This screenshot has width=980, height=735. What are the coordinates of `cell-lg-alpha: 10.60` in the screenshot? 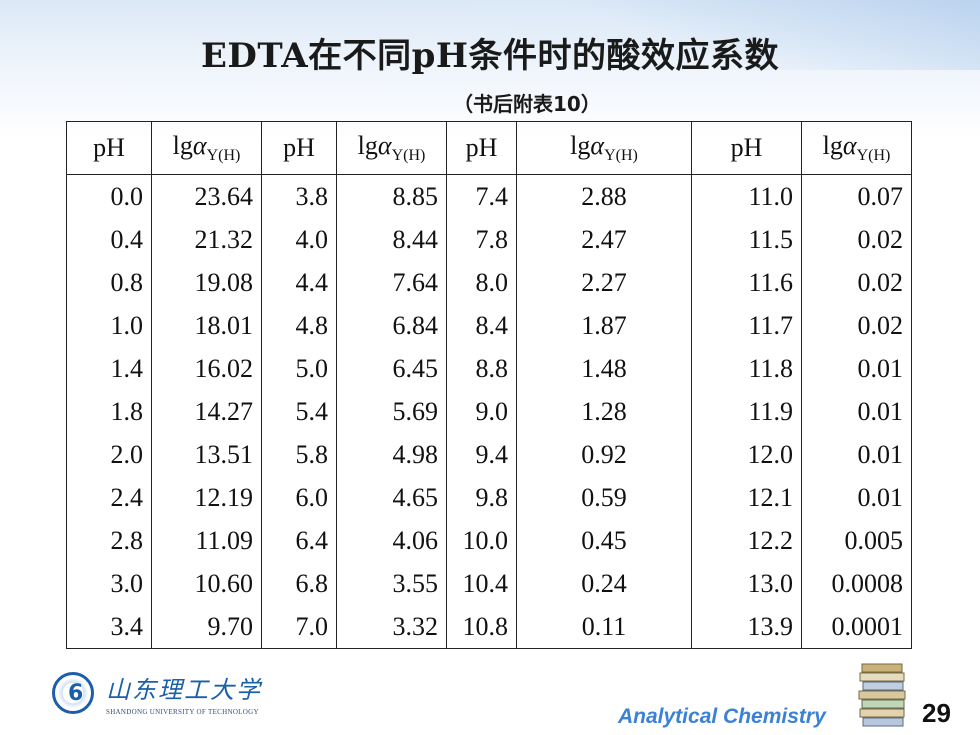 It's located at (206, 583).